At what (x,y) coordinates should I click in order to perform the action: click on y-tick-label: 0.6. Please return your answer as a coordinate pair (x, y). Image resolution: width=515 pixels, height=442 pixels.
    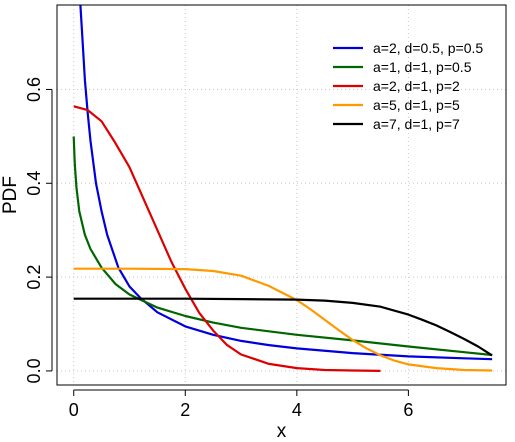
    Looking at the image, I should click on (34, 89).